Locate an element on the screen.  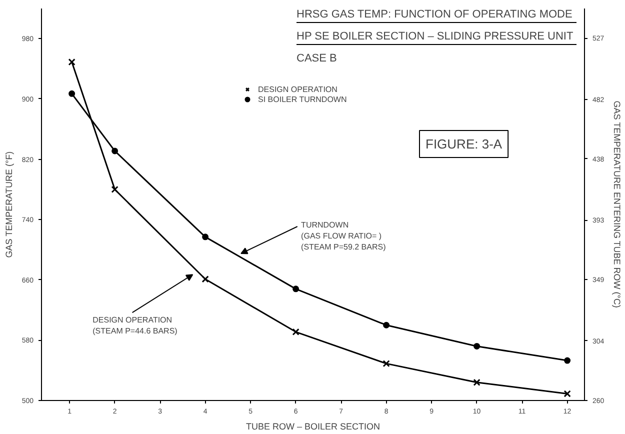
y-axis-title: GAS TEMPERATURE (°F) is located at coordinates (9, 204).